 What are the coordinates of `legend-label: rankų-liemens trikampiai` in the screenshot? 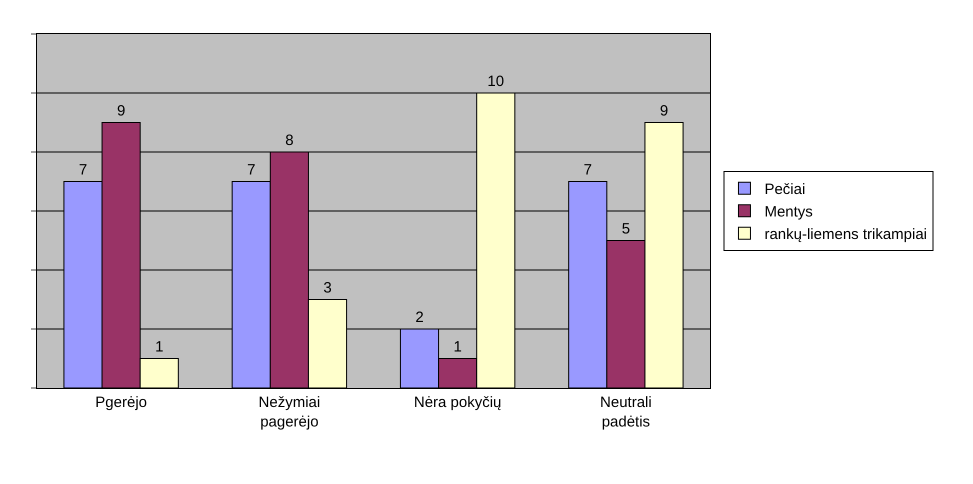 It's located at (846, 235).